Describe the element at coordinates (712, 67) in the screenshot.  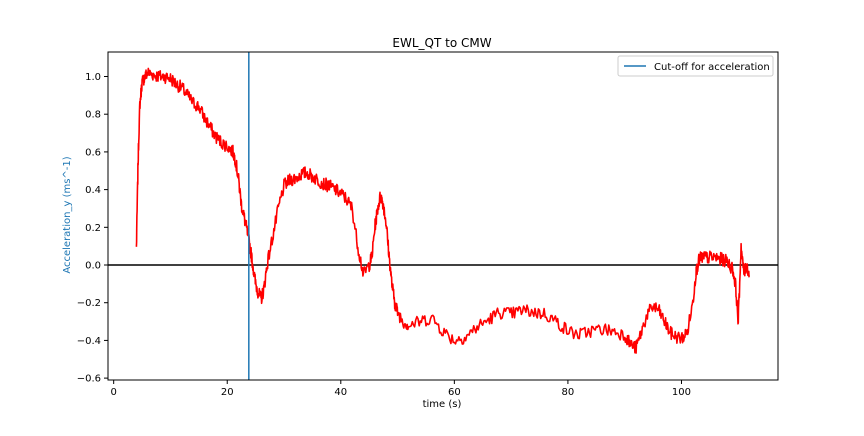
I see `legend-label: Cut-off for acceleration` at that location.